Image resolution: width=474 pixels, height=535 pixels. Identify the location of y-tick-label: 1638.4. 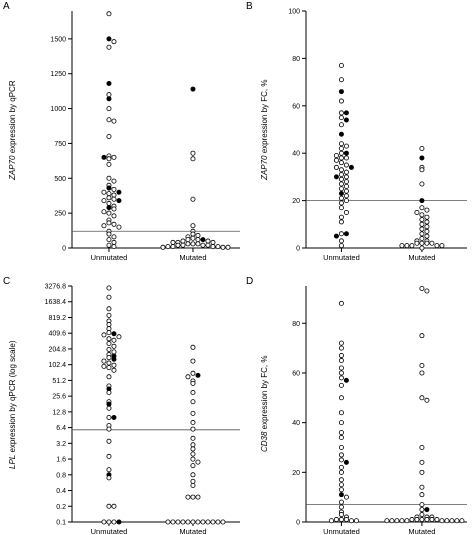
(56, 302).